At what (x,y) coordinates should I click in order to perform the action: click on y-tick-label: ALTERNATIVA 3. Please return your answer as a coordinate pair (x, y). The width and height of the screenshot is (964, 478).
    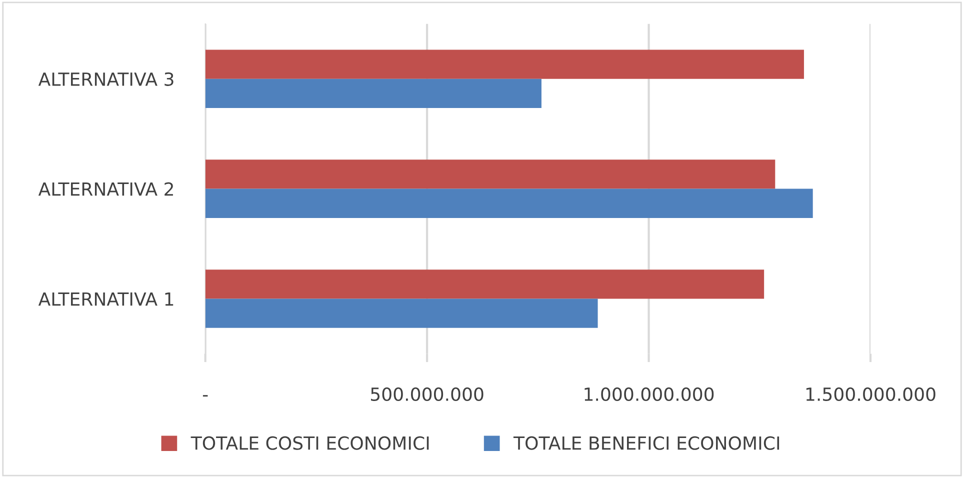
    Looking at the image, I should click on (106, 79).